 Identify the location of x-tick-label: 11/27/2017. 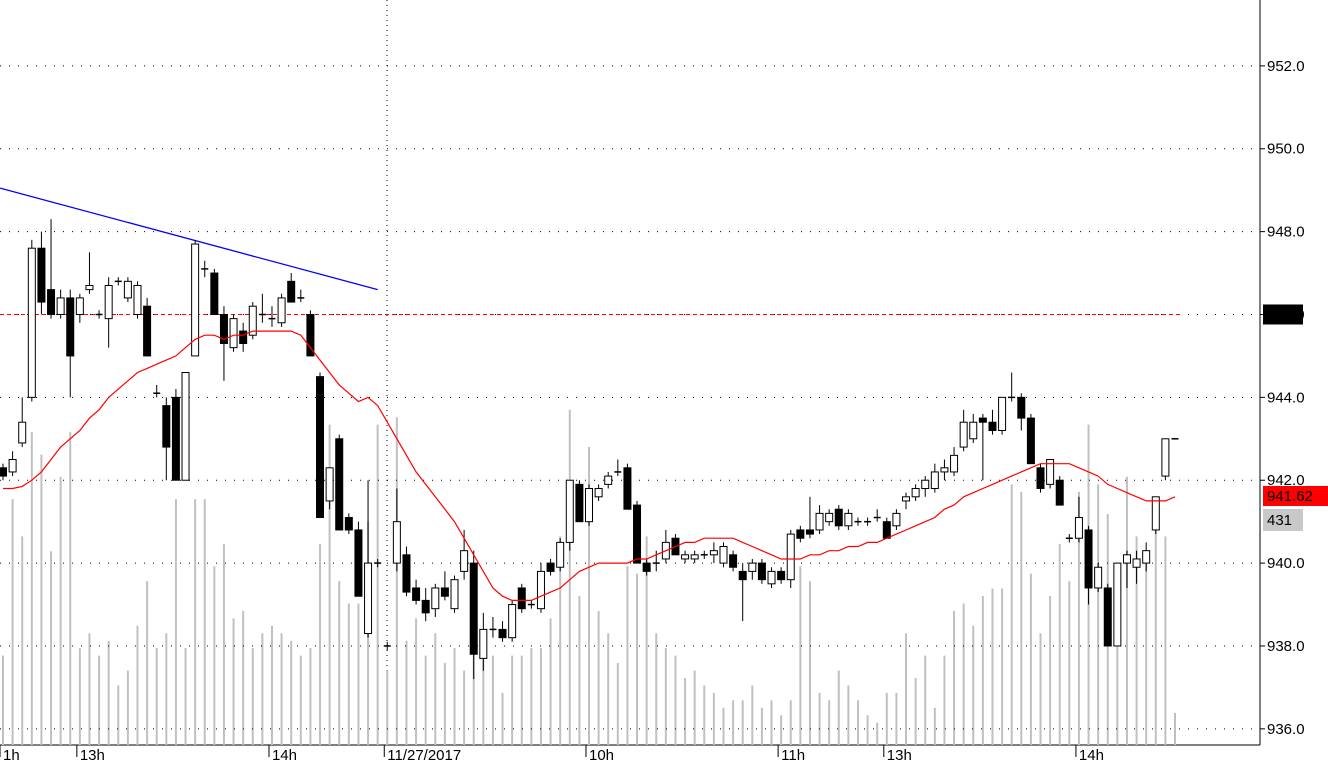
(424, 755).